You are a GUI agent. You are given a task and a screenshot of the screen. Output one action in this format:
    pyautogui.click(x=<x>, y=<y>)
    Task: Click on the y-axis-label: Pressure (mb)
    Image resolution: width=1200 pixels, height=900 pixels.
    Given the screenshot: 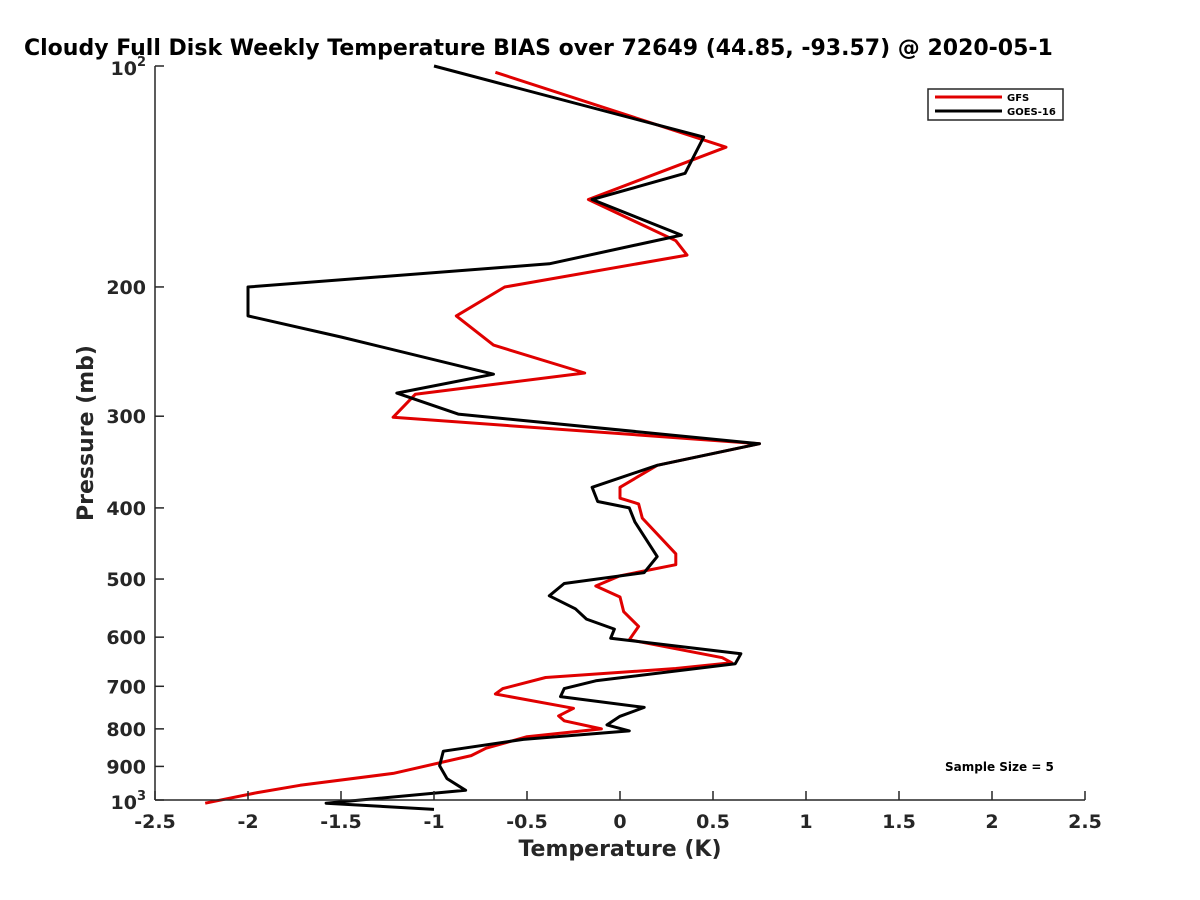 What is the action you would take?
    pyautogui.click(x=86, y=433)
    